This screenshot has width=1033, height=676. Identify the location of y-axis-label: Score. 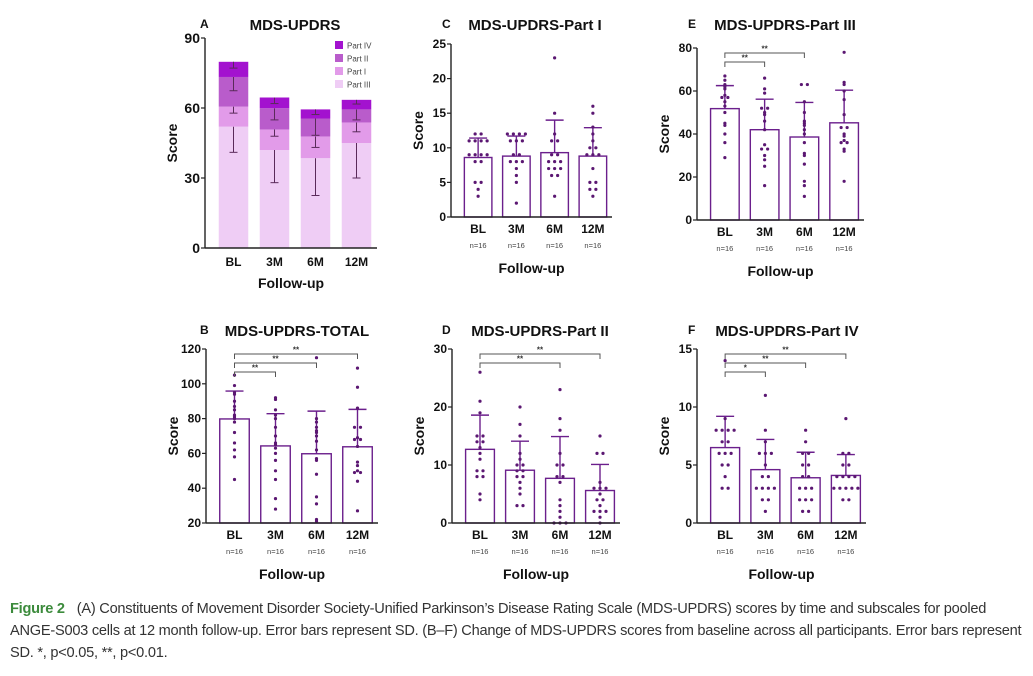
(172, 142).